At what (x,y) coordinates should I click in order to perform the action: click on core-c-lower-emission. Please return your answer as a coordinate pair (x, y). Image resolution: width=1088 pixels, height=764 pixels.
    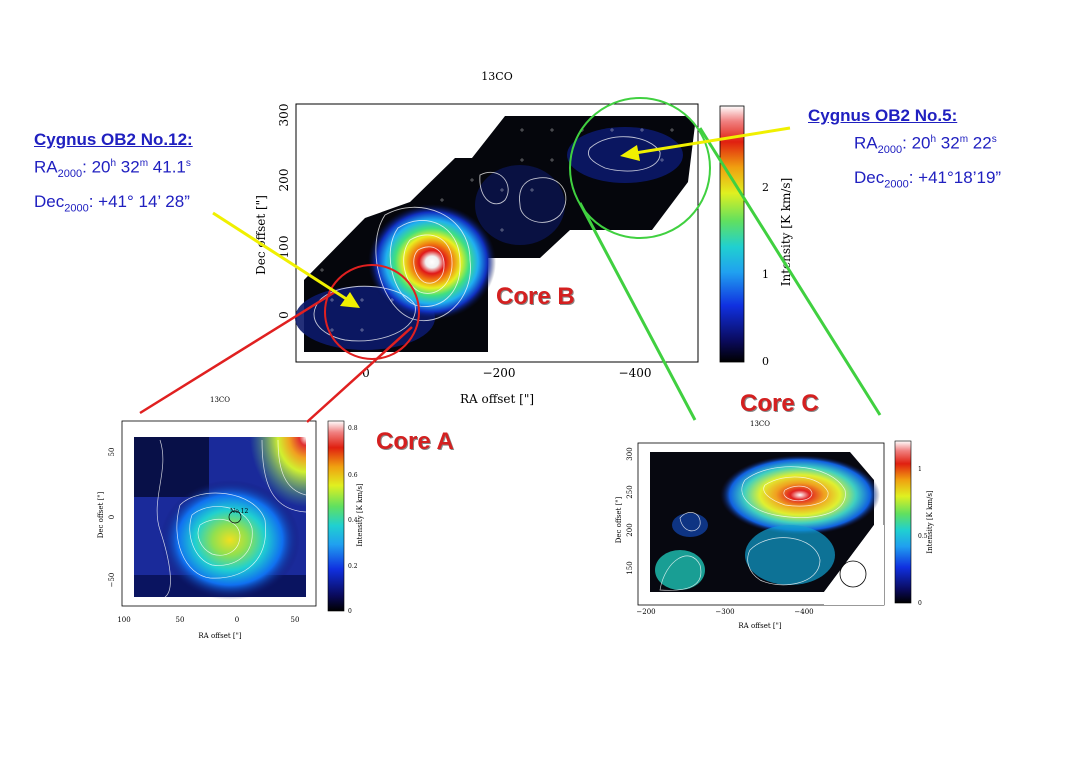
    Looking at the image, I should click on (790, 555).